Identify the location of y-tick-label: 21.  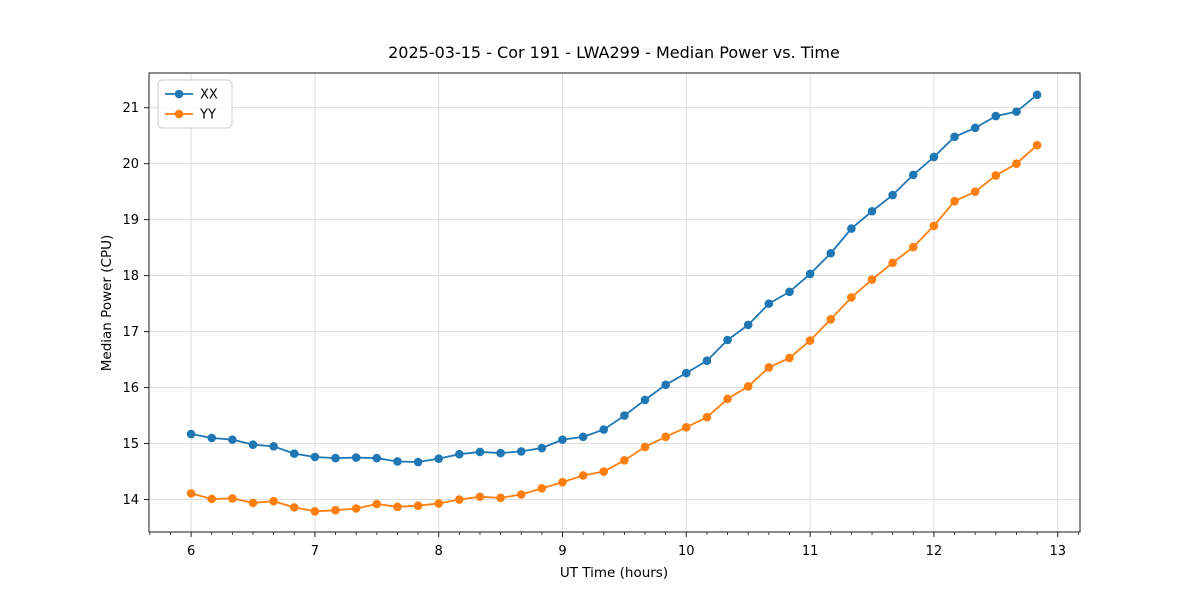
(130, 108).